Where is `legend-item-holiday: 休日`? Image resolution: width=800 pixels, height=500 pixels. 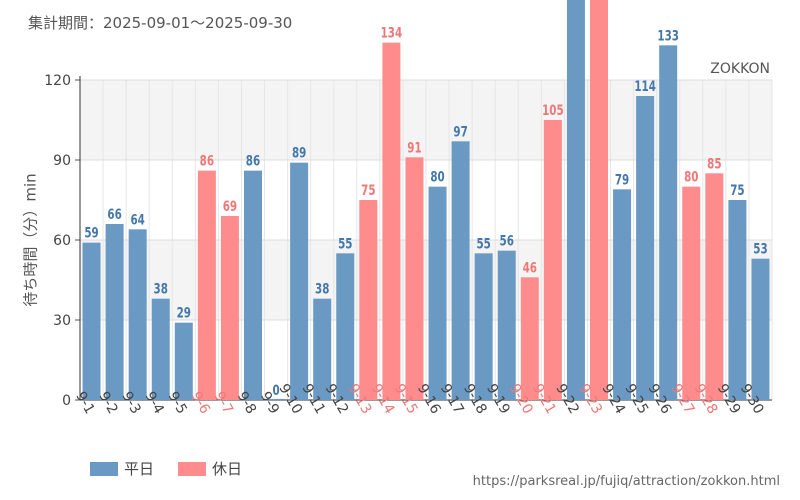
legend-item-holiday: 休日 is located at coordinates (210, 468).